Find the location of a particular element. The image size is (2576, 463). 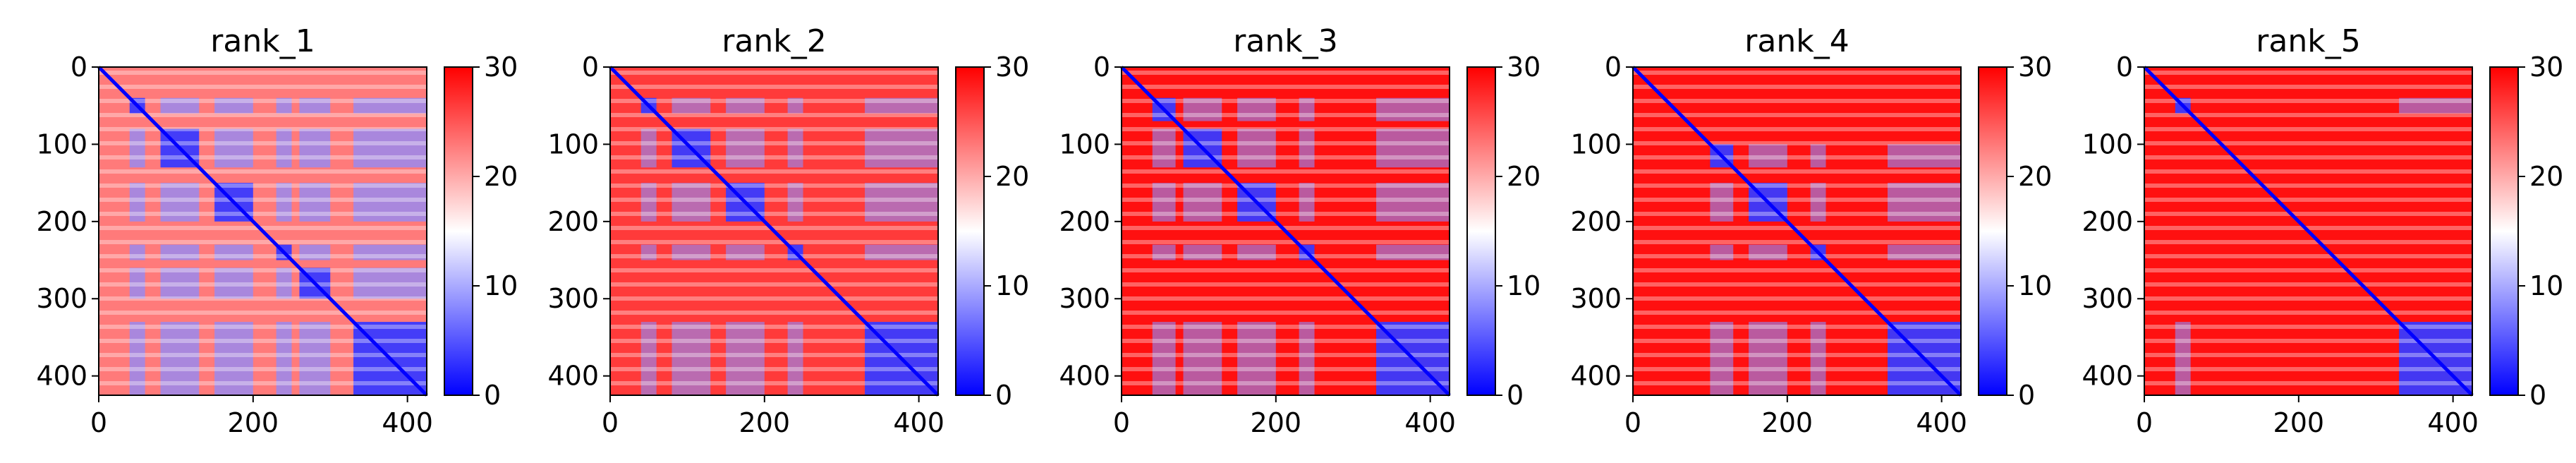

chart-title: rank_5 is located at coordinates (2308, 41).